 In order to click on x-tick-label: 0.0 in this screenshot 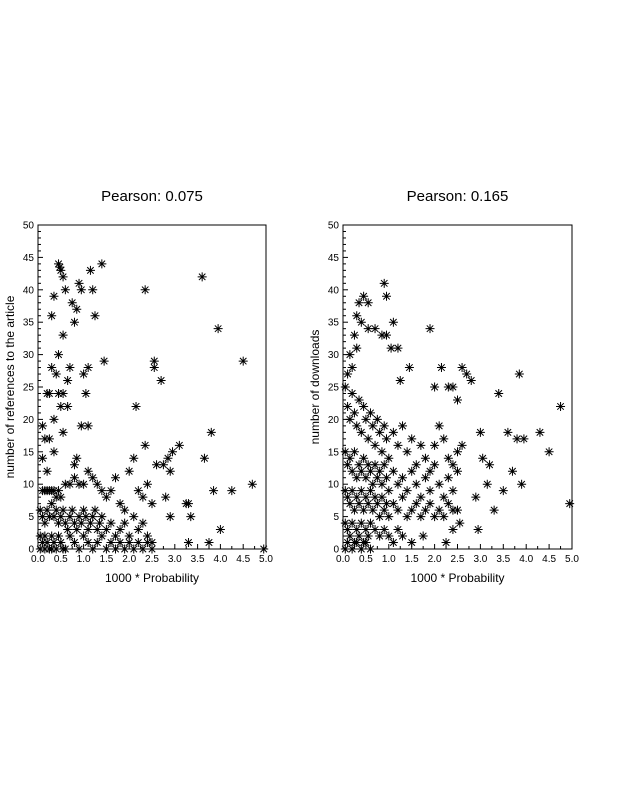, I will do `click(343, 559)`.